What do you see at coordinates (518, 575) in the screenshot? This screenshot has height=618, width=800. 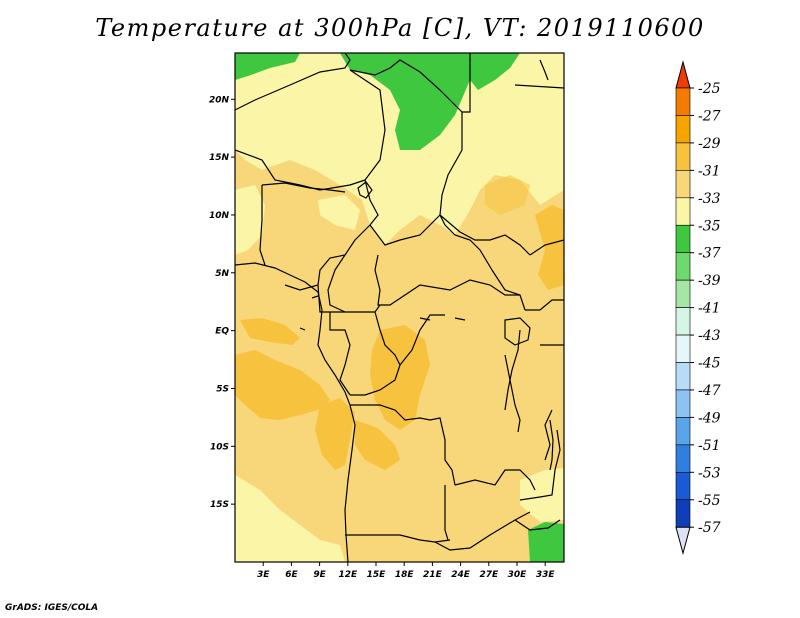 I see `lon-tick-label: 30E` at bounding box center [518, 575].